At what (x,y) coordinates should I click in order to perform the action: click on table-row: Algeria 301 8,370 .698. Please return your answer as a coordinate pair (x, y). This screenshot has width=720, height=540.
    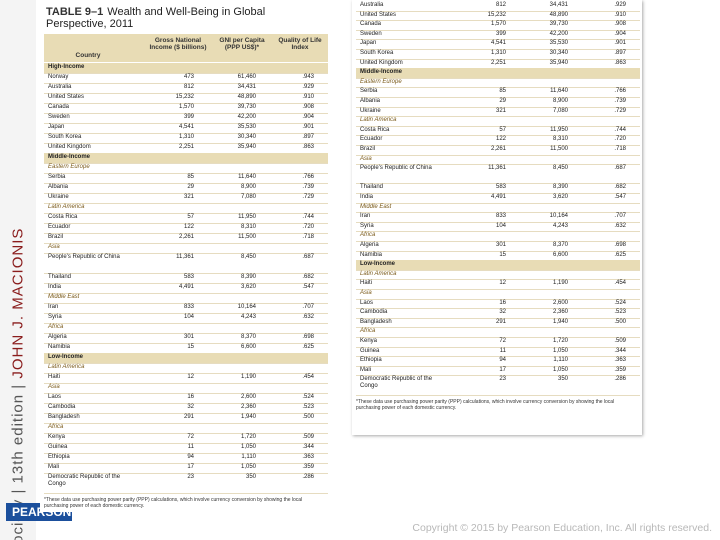
    Looking at the image, I should click on (498, 246).